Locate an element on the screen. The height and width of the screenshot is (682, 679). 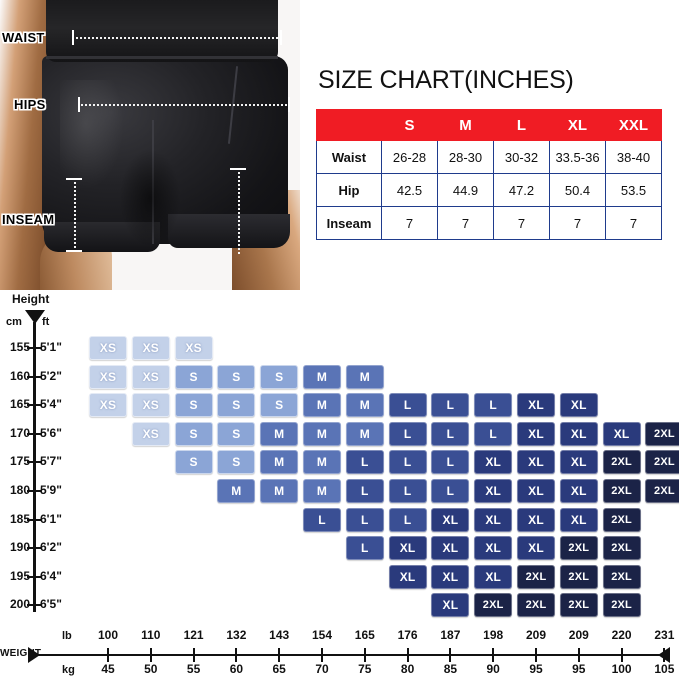
inseam-xxl: 7 is located at coordinates (633, 223).